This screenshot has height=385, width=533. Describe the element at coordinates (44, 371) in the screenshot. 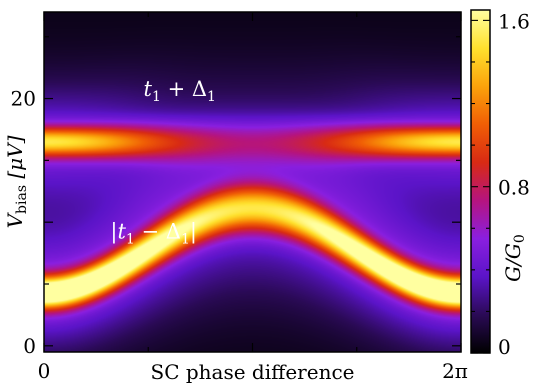

I see `x-tick-label: 0` at that location.